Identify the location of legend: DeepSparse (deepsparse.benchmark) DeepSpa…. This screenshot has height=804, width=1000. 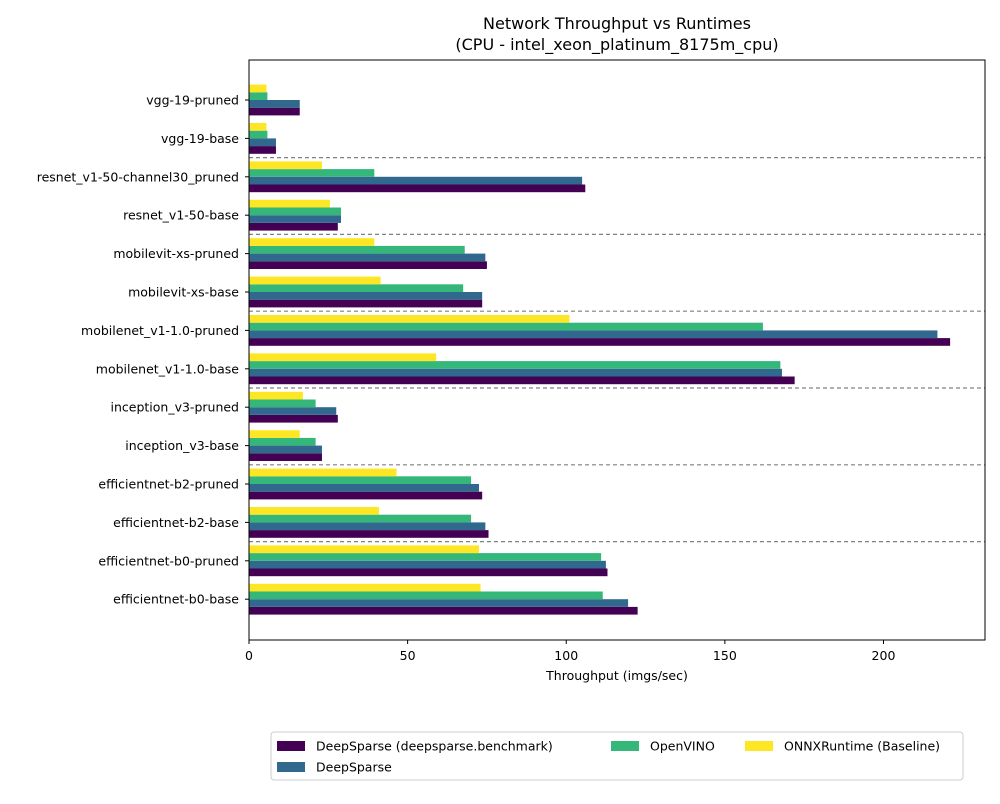
(617, 756).